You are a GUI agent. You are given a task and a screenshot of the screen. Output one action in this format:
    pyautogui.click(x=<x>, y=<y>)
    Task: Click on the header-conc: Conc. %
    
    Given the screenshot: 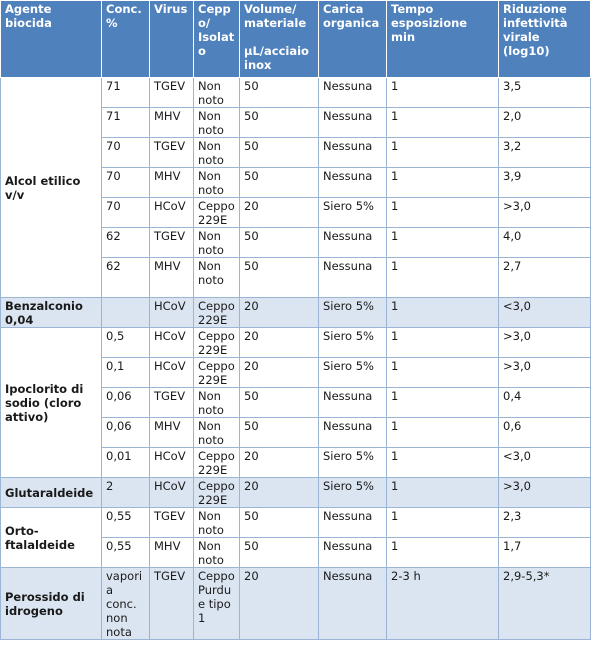 What is the action you would take?
    pyautogui.click(x=125, y=39)
    